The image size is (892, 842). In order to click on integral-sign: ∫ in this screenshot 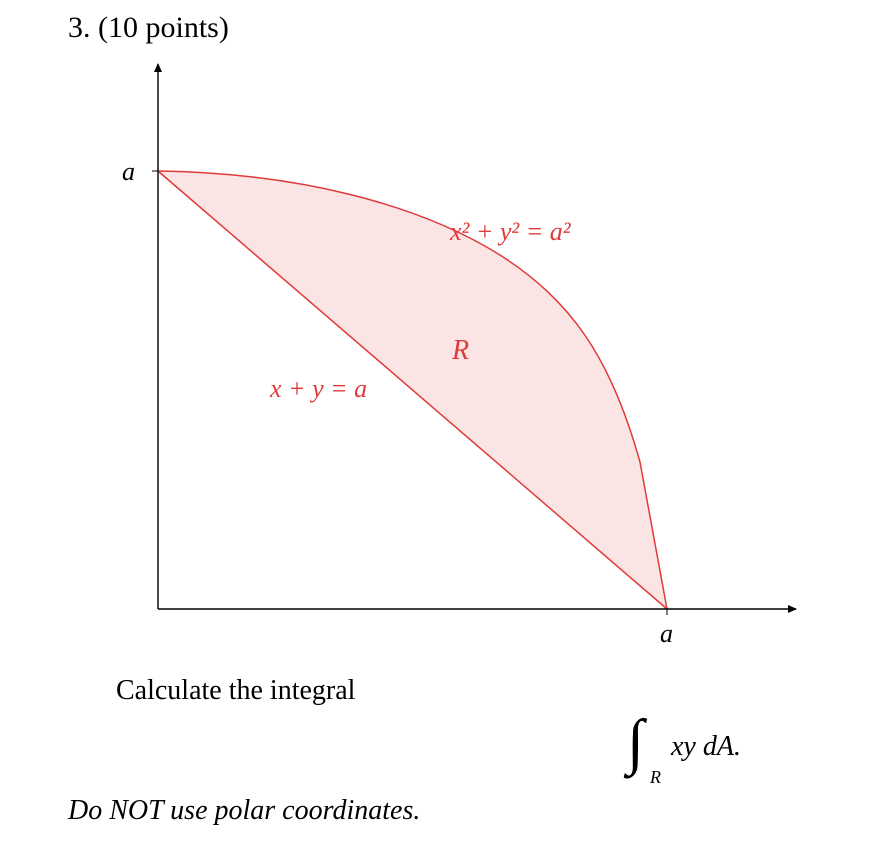, I will do `click(635, 742)`.